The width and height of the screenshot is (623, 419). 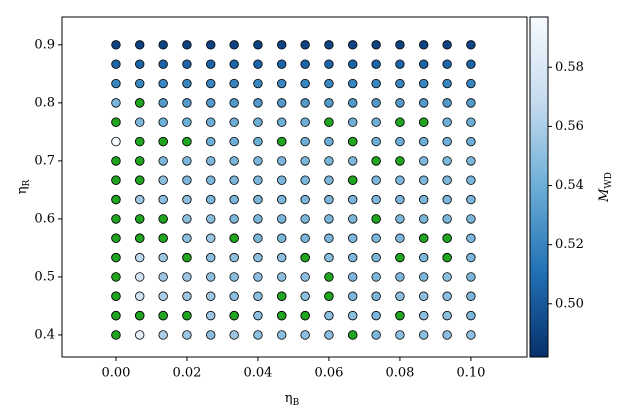 What do you see at coordinates (44, 276) in the screenshot?
I see `y-tick-label: 0.5` at bounding box center [44, 276].